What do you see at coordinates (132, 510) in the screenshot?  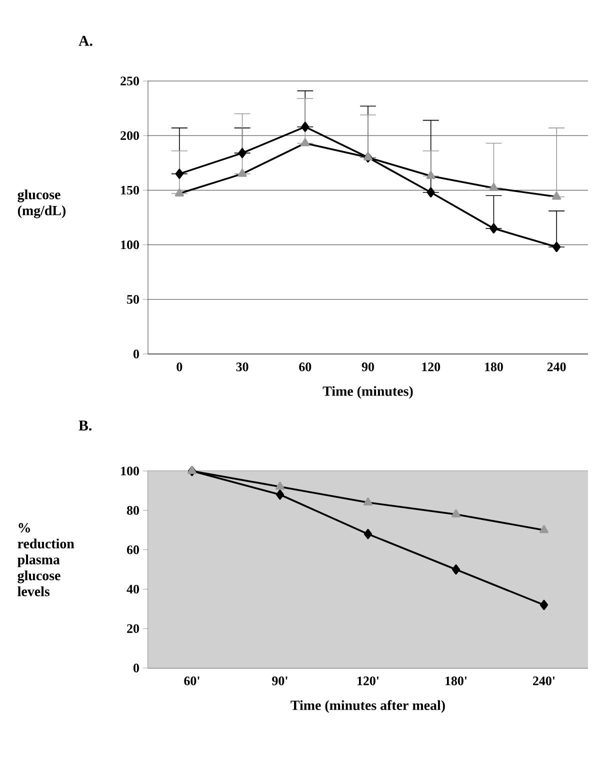 I see `y-tick-label: 80` at bounding box center [132, 510].